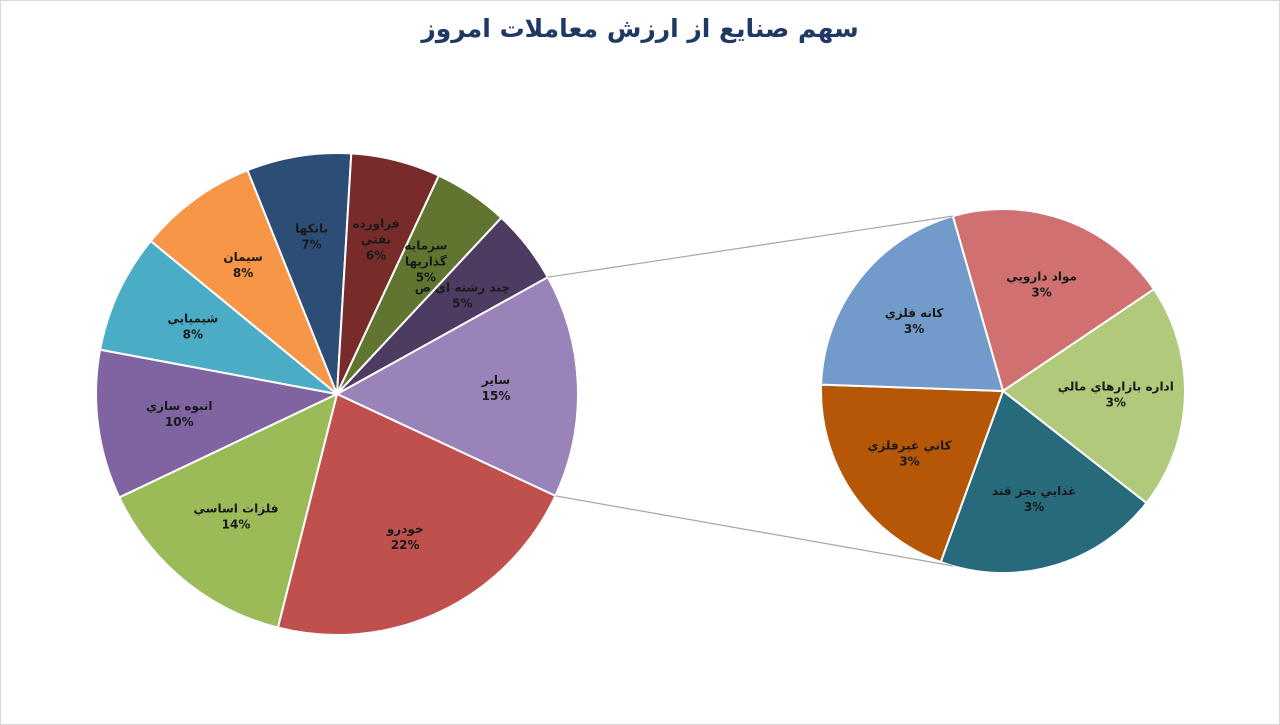 The image size is (1280, 725). Describe the element at coordinates (496, 396) in the screenshot. I see `slice-percent-label: 15%` at that location.